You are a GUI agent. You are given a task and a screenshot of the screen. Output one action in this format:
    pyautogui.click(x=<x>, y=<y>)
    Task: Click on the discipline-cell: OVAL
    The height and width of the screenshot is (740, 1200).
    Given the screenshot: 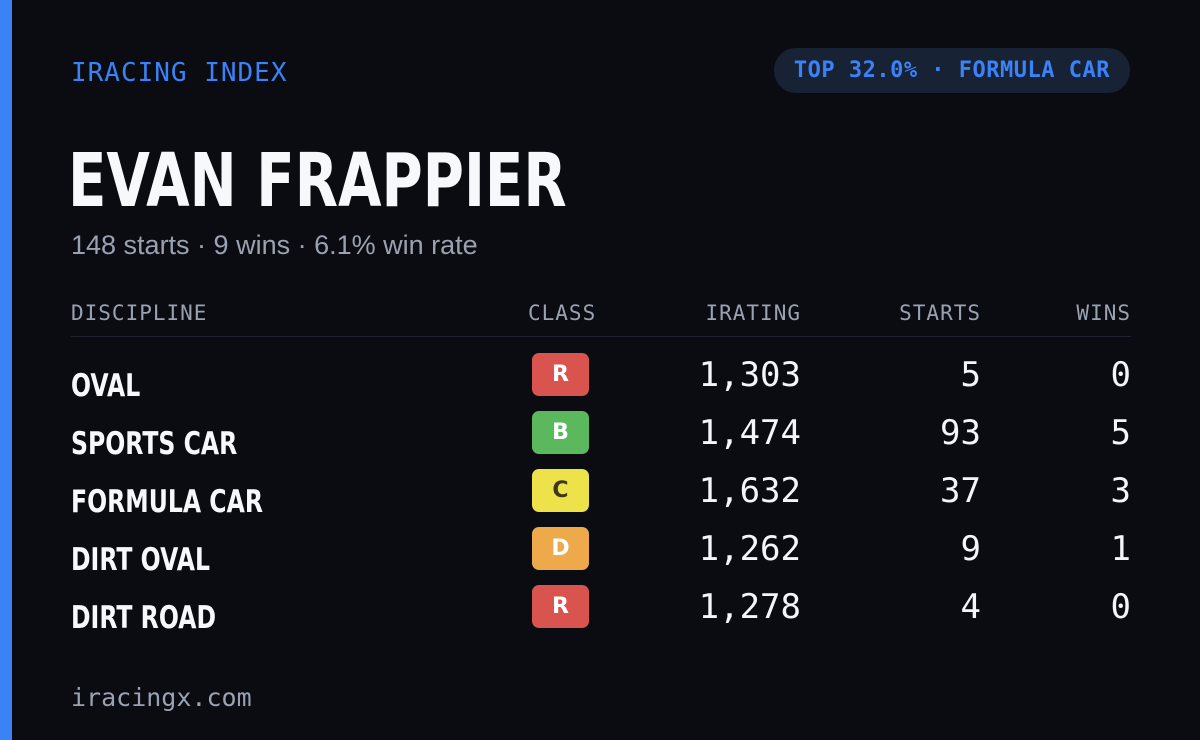 What is the action you would take?
    pyautogui.click(x=106, y=386)
    